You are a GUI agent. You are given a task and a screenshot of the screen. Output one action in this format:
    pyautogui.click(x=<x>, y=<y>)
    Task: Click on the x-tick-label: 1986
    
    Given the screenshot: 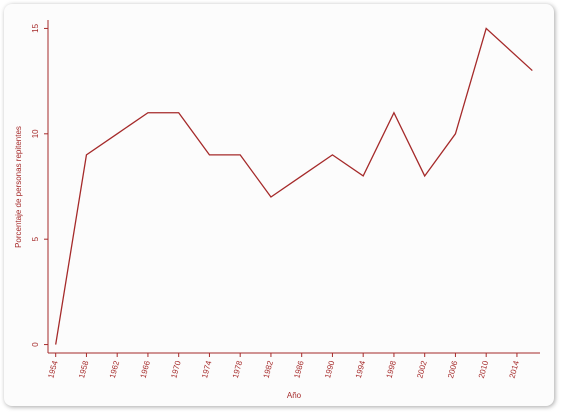 What is the action you would take?
    pyautogui.click(x=298, y=369)
    